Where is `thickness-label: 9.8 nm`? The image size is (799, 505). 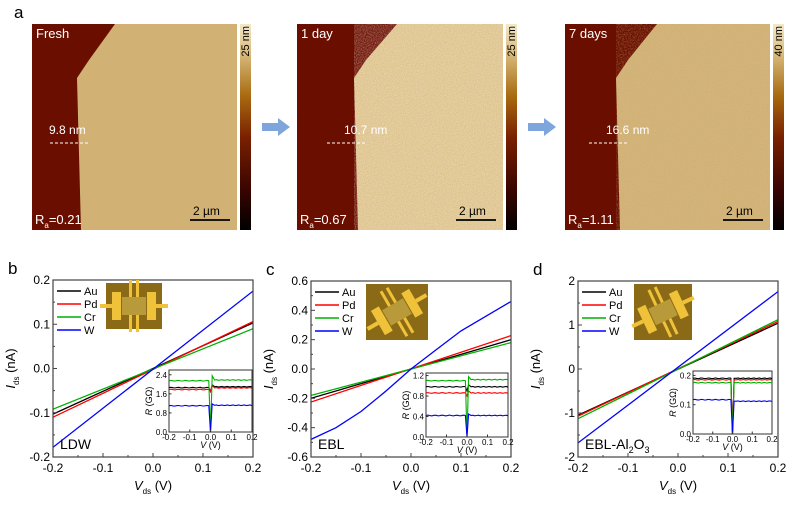
thickness-label: 9.8 nm is located at coordinates (67, 130).